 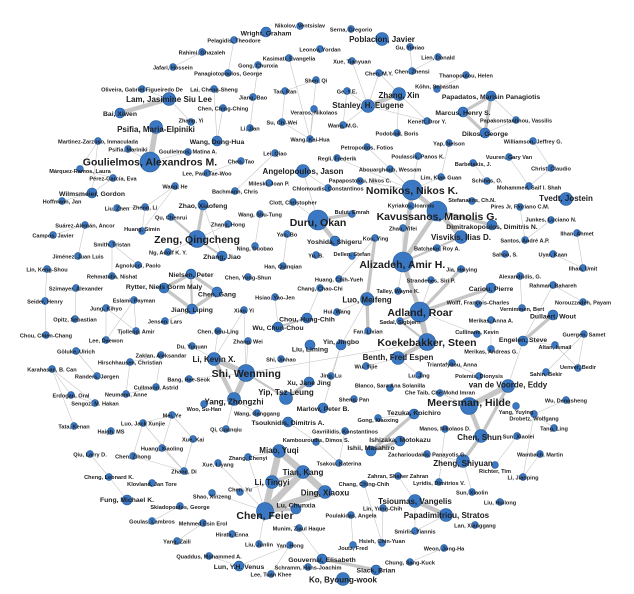 What do you see at coordinates (520, 276) in the screenshot?
I see `node-alexandridis-g` at bounding box center [520, 276].